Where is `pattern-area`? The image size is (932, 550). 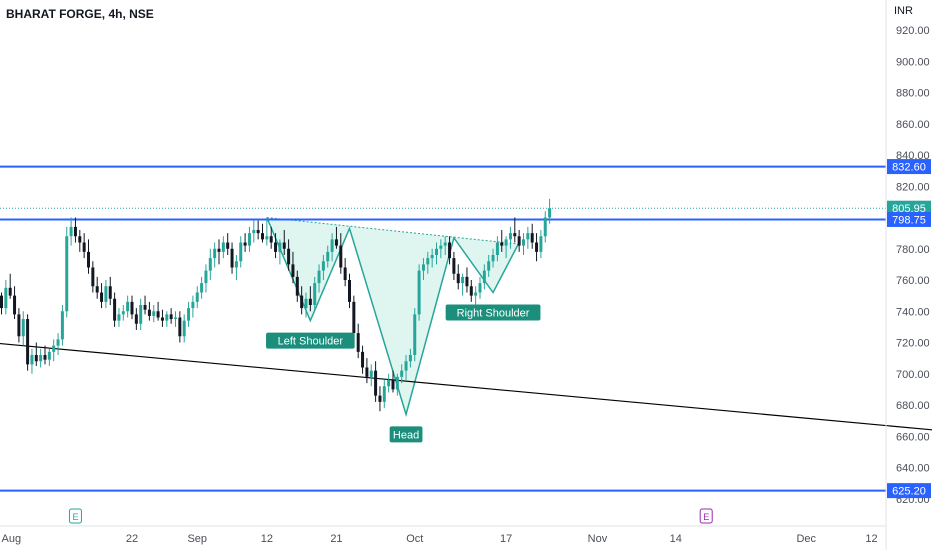 pattern-area is located at coordinates (393, 316).